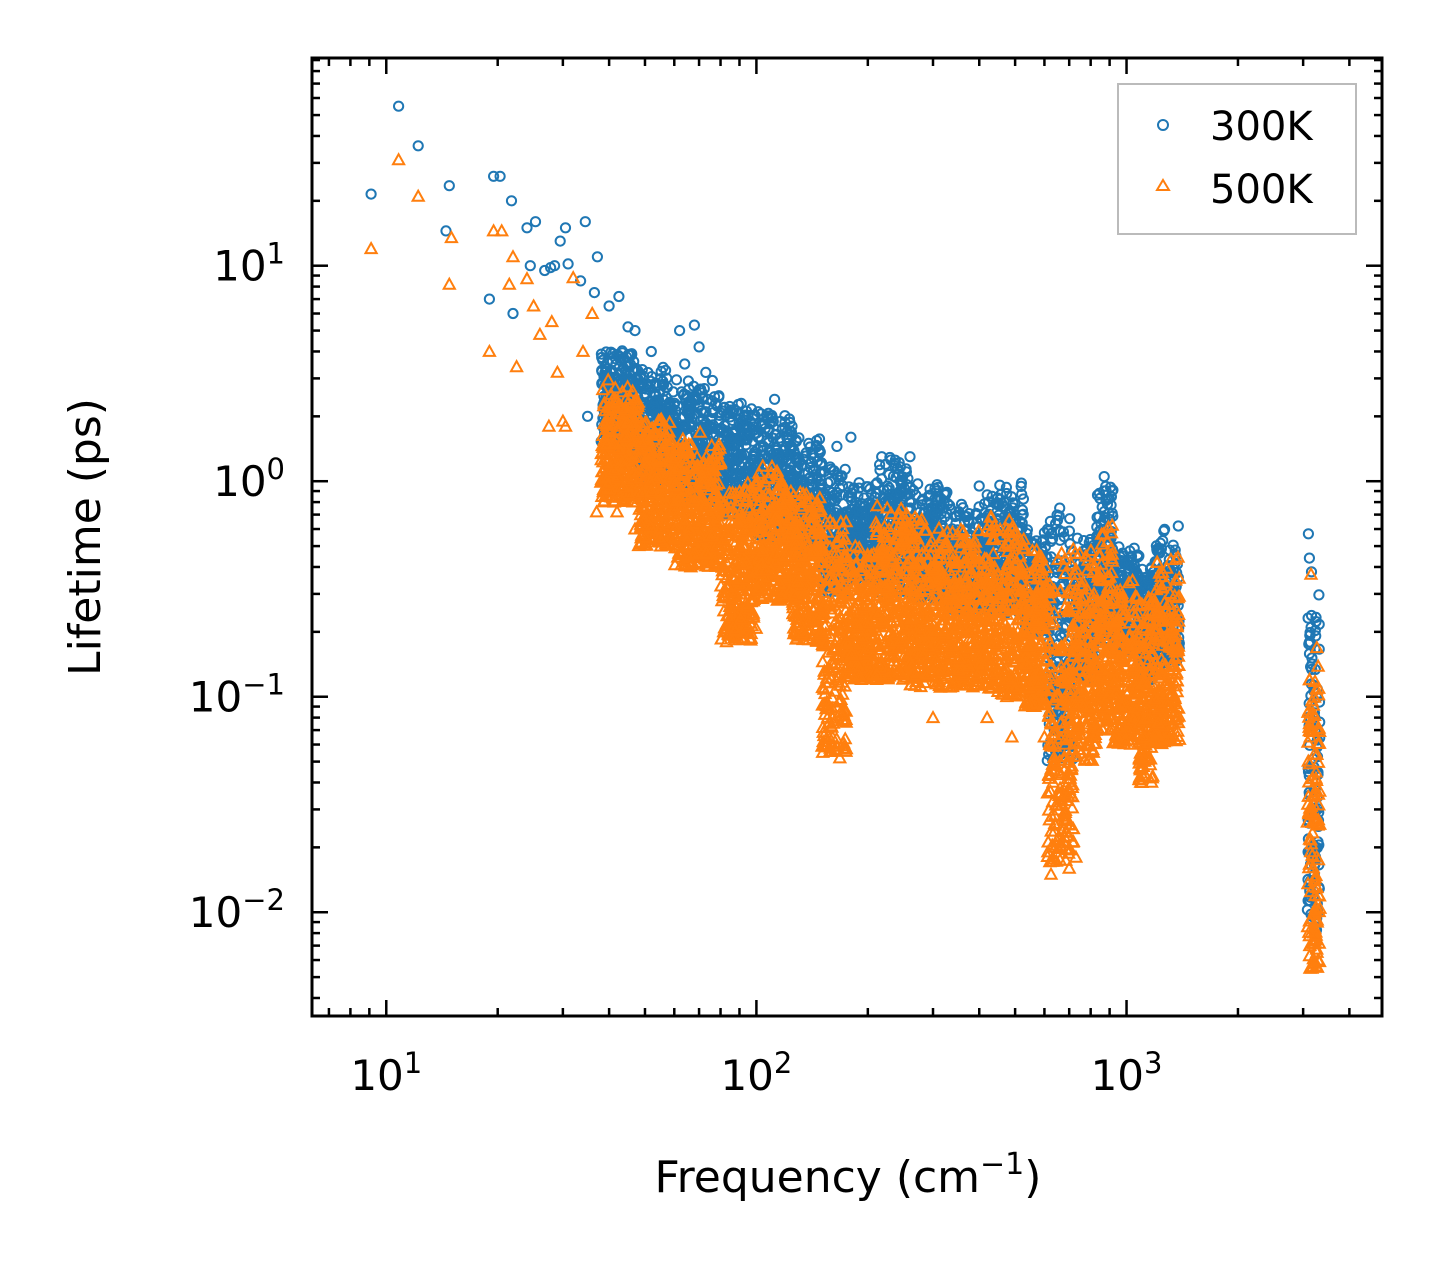 The height and width of the screenshot is (1265, 1442). Describe the element at coordinates (858, 496) in the screenshot. I see `point-300k-2057` at that location.